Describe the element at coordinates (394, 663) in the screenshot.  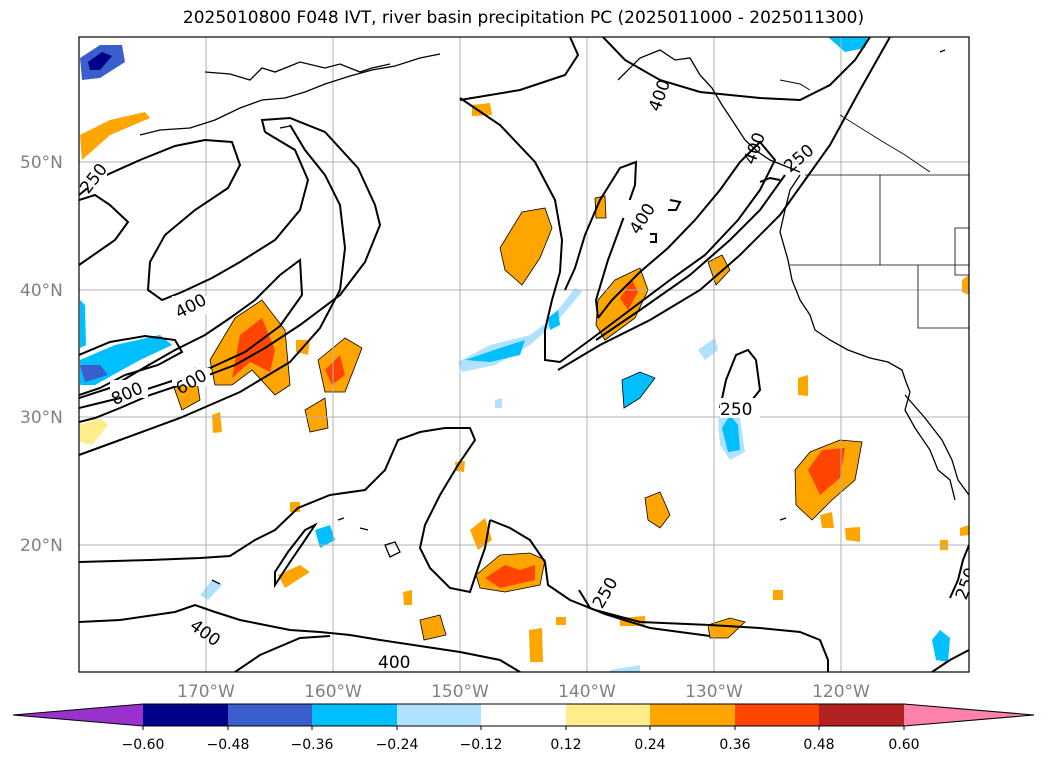
I see `contour-label: 400` at that location.